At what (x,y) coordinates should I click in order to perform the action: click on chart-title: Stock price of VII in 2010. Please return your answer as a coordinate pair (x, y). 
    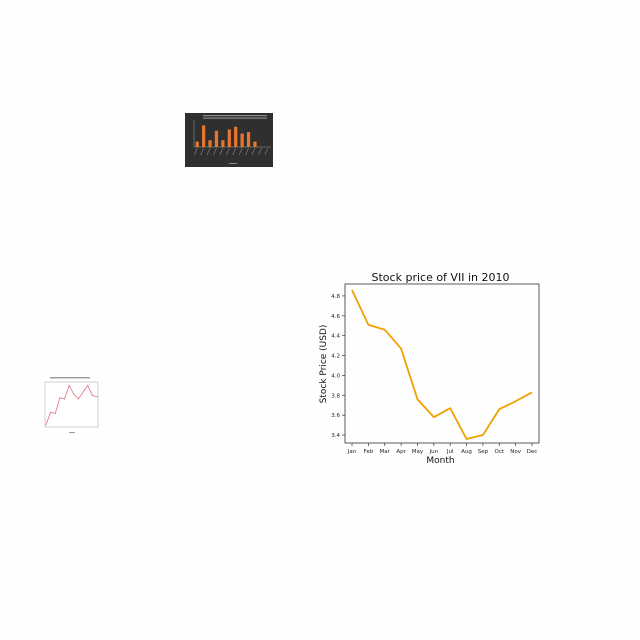
    Looking at the image, I should click on (441, 277).